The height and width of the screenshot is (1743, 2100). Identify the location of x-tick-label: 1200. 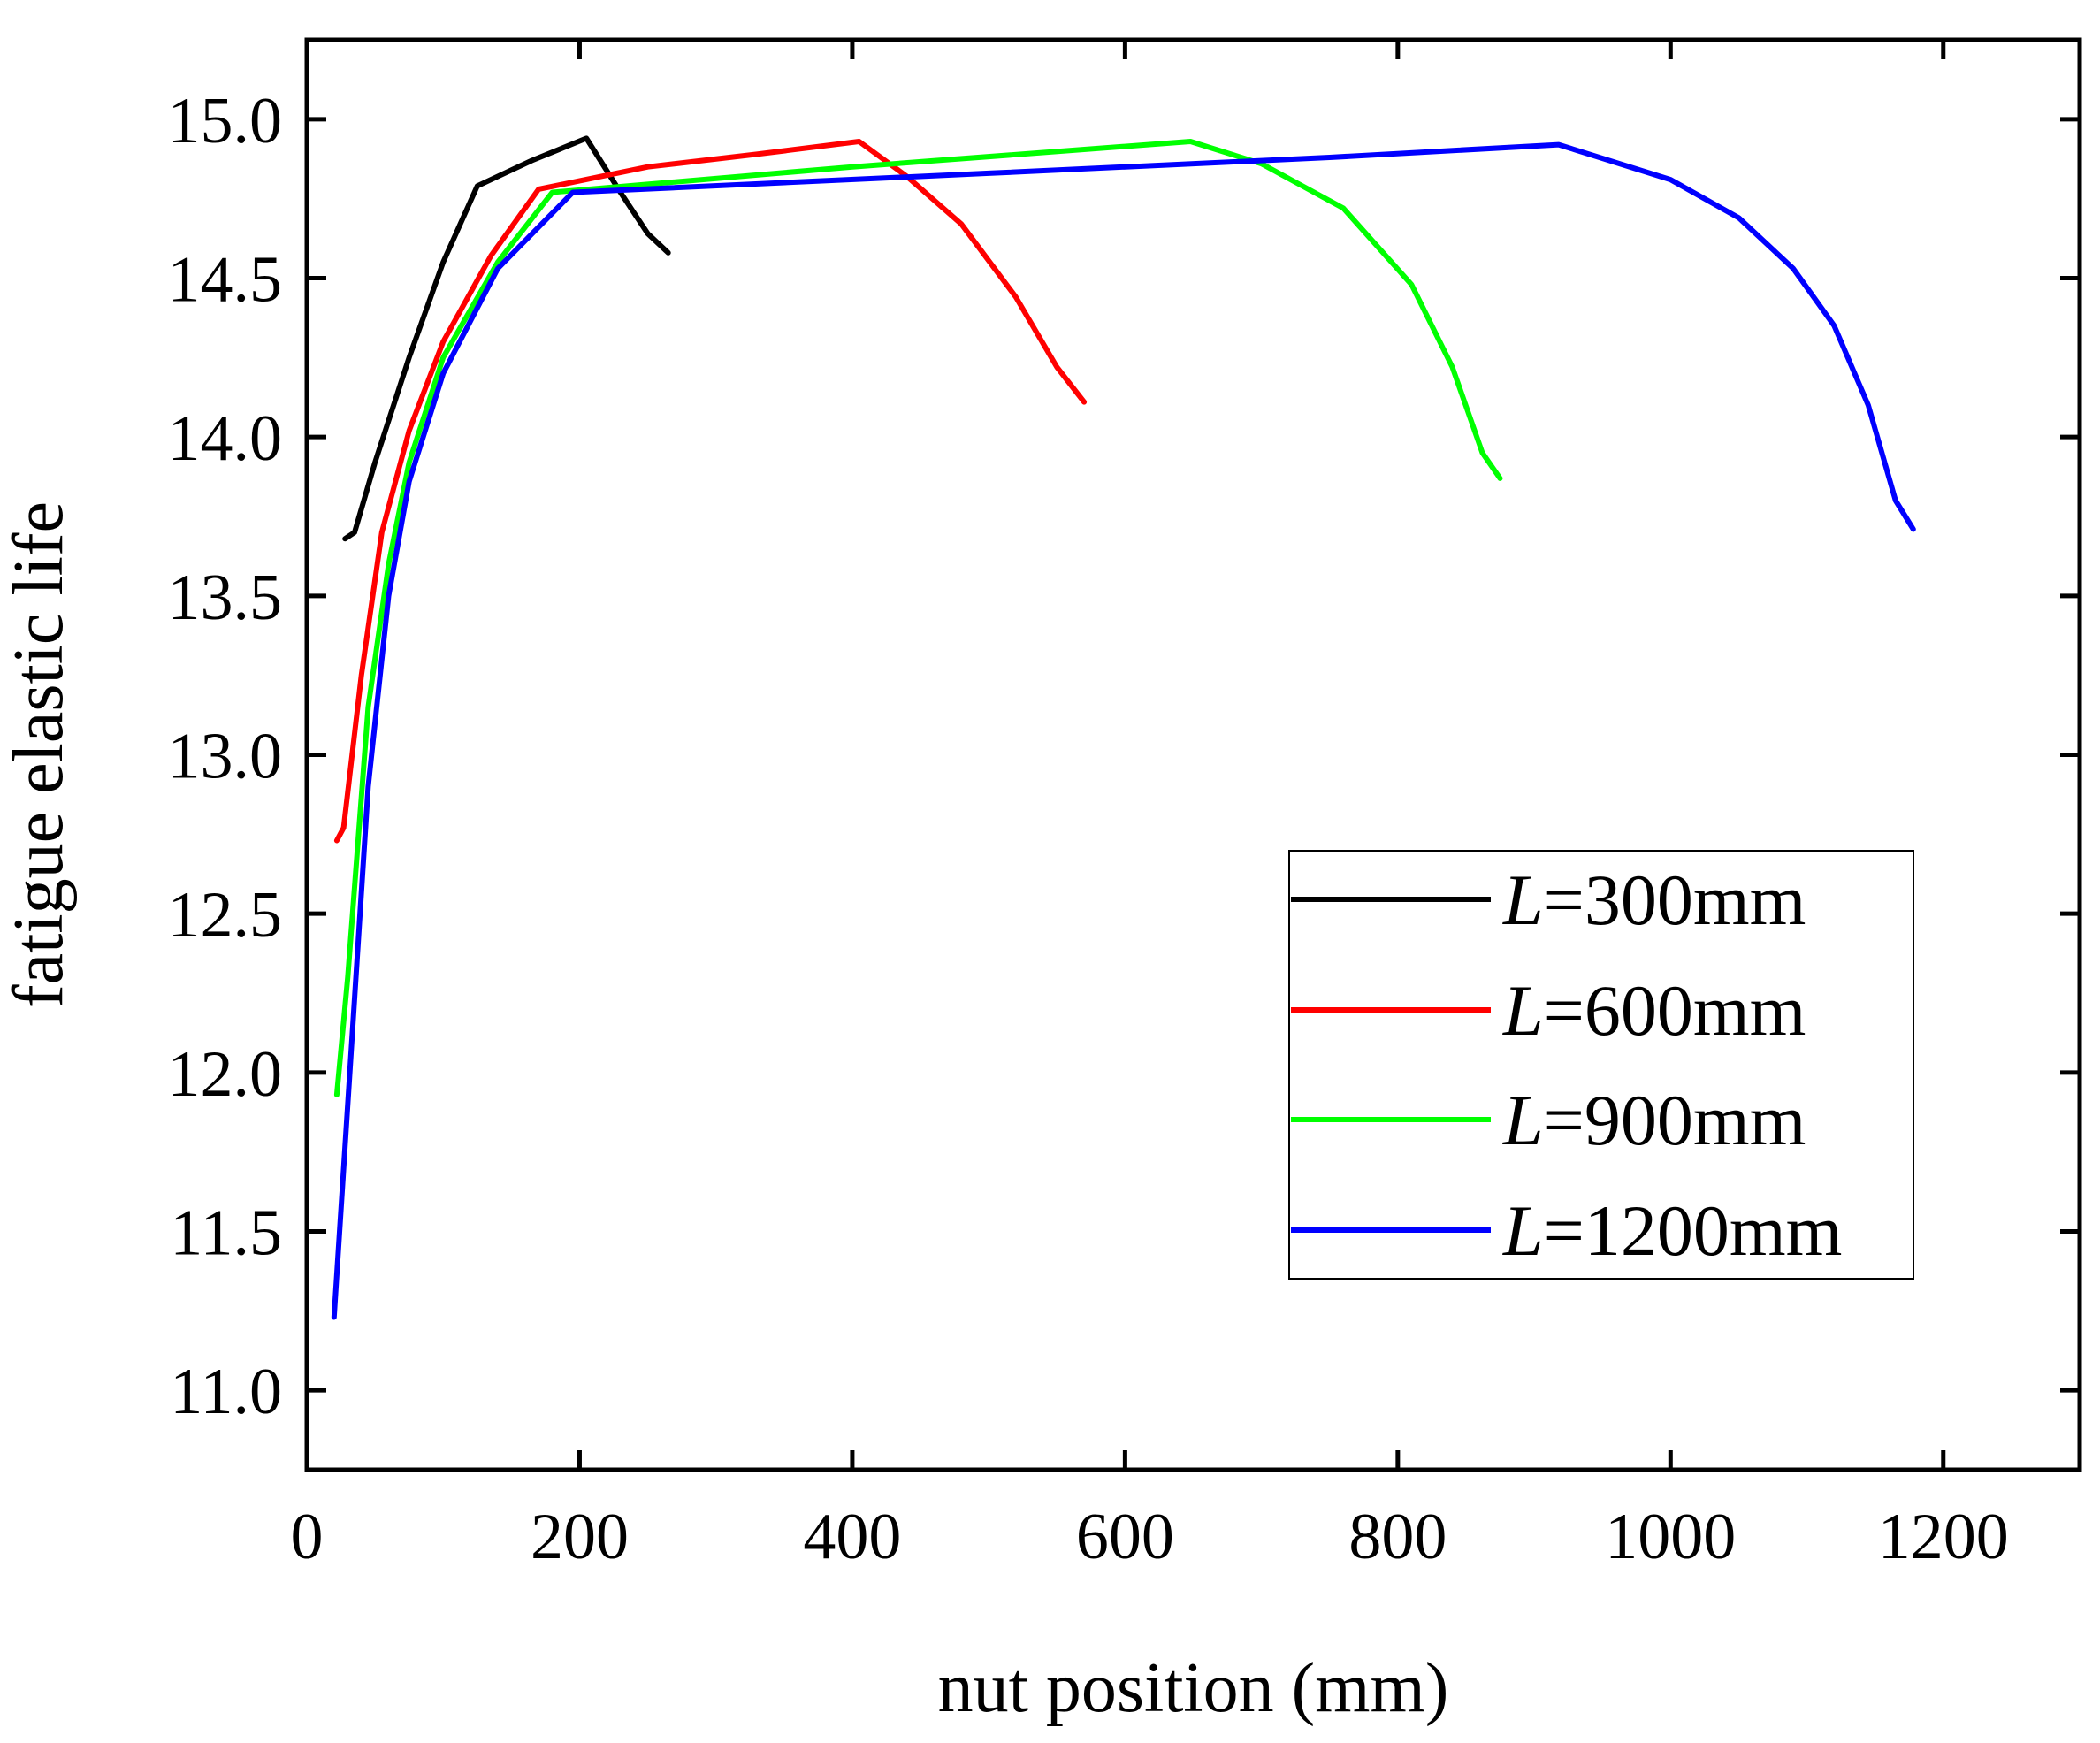
(1943, 1537).